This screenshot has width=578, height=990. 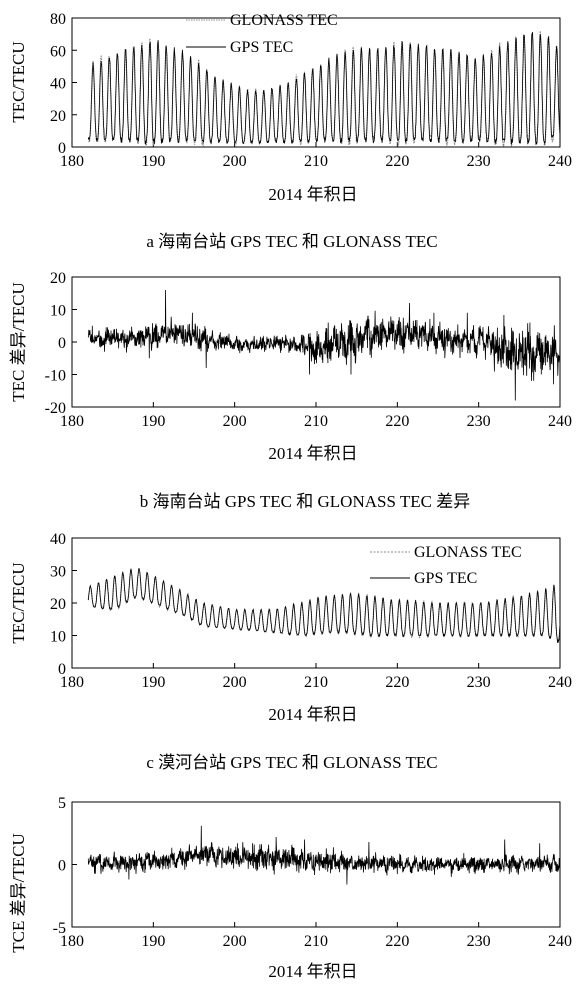 I want to click on panel-a-x-tick-label: 220, so click(x=397, y=161).